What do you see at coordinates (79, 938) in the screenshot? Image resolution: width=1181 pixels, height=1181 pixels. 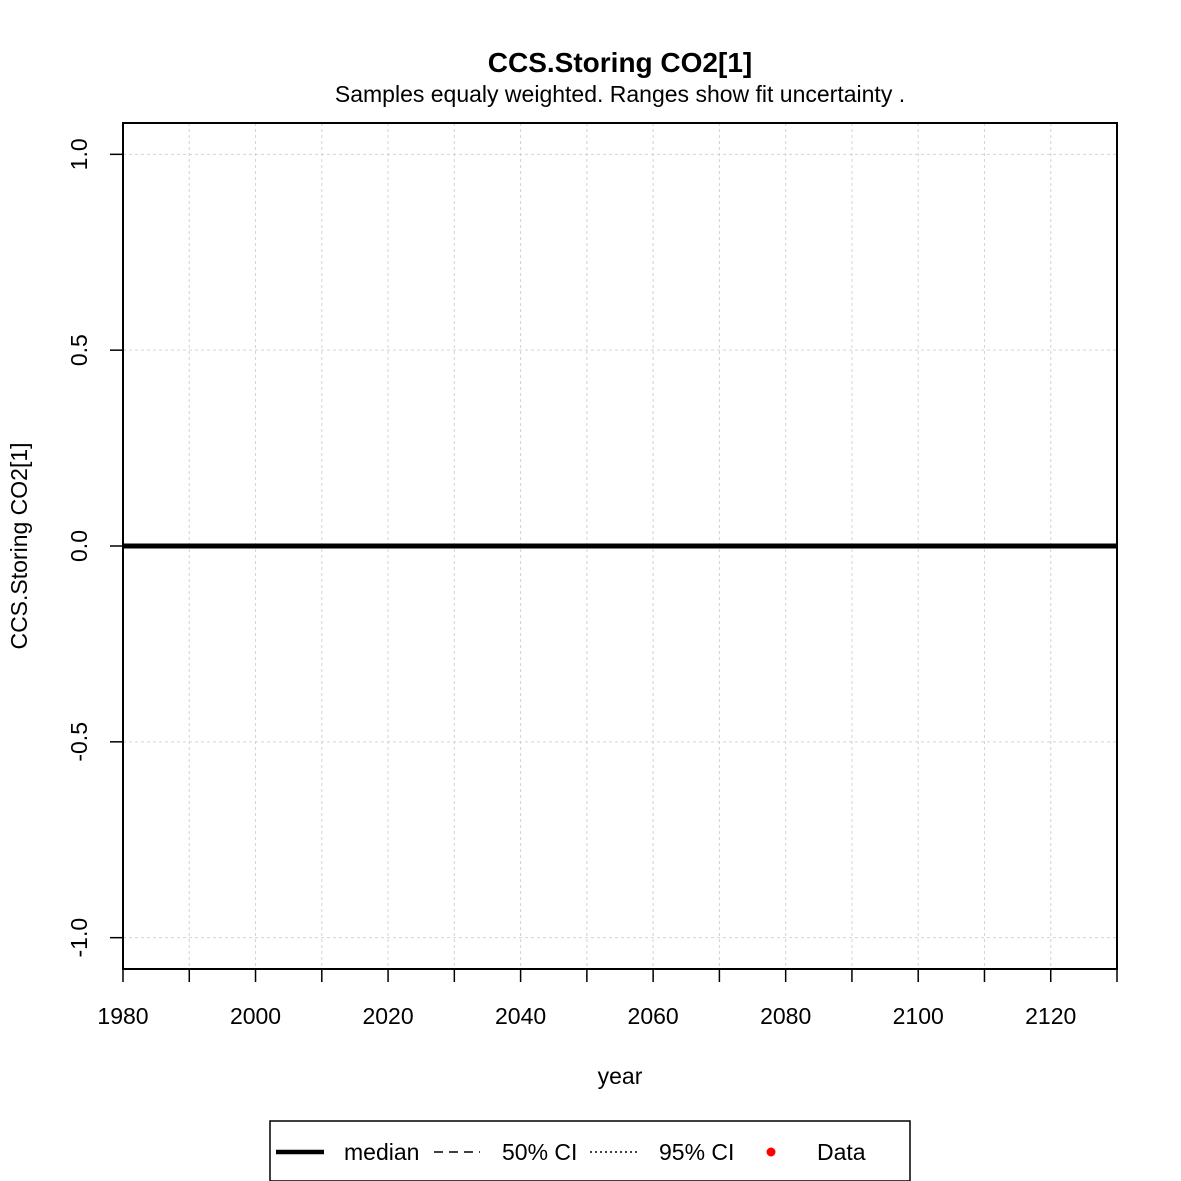 I see `y-tick-label: -1.0` at bounding box center [79, 938].